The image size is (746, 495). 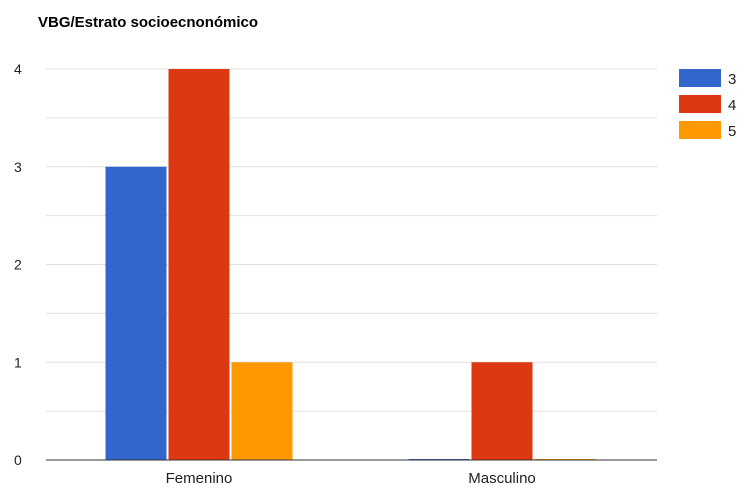 What do you see at coordinates (732, 131) in the screenshot?
I see `legend-label-5: 5` at bounding box center [732, 131].